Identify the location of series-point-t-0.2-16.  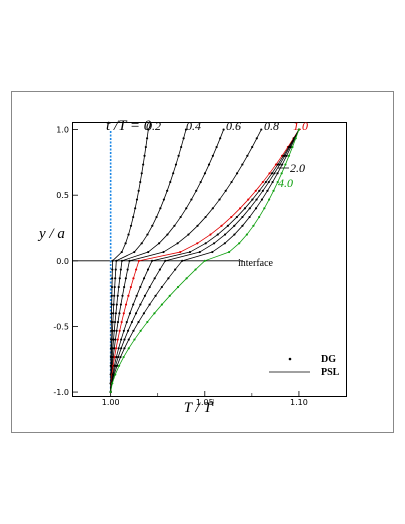
(121, 252).